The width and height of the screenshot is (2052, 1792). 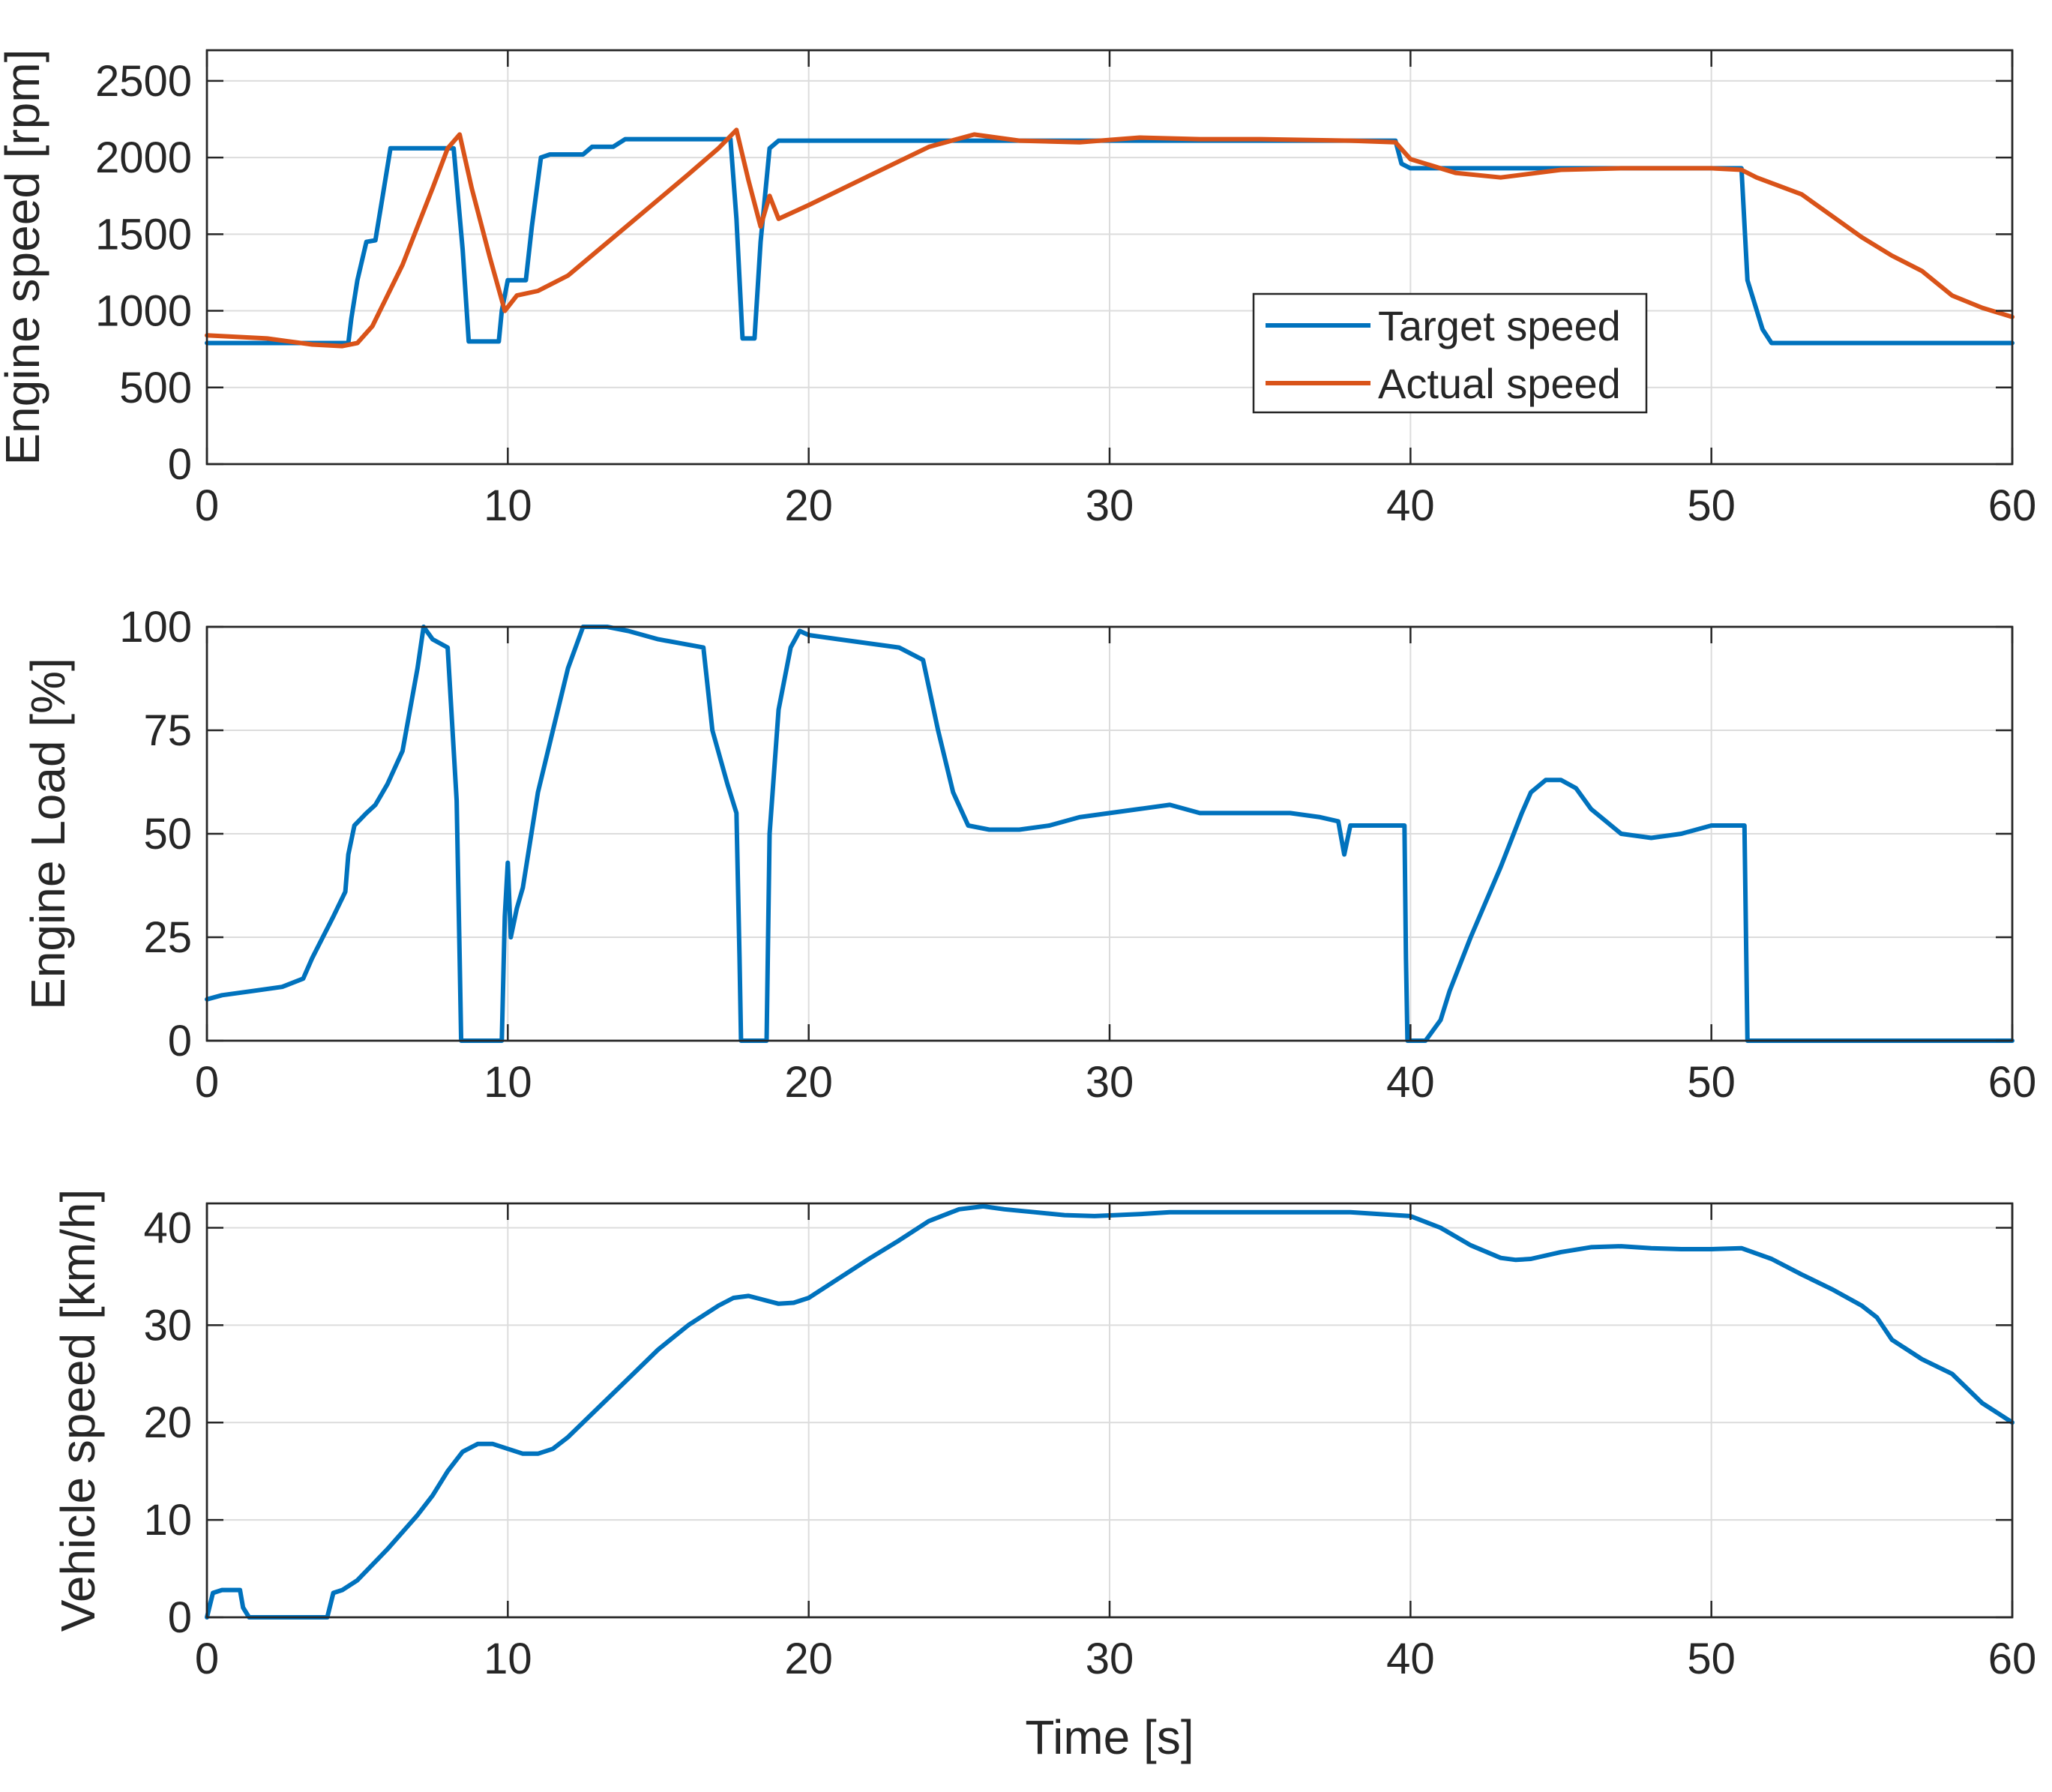 I want to click on y-tick-label: 100, so click(x=155, y=627).